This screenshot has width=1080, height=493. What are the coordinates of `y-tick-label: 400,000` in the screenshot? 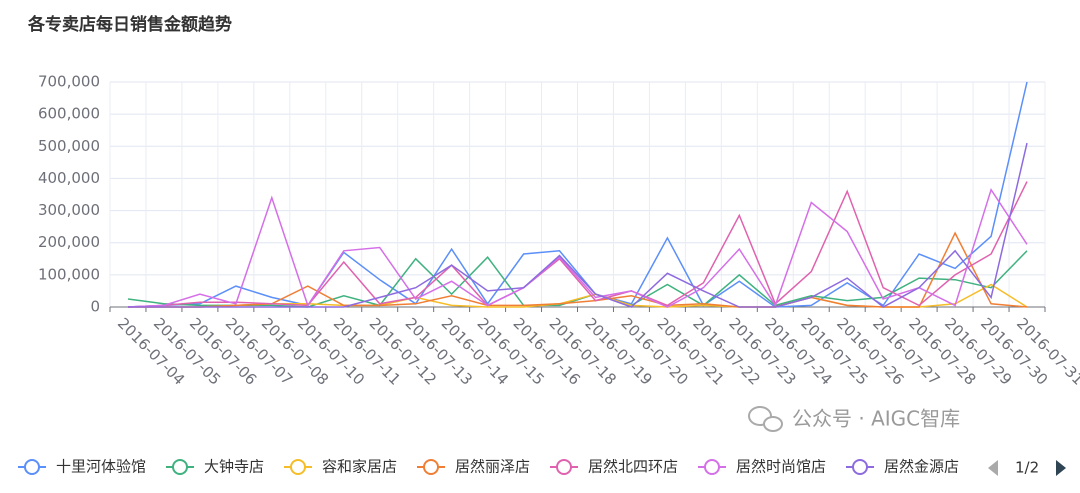 It's located at (69, 178).